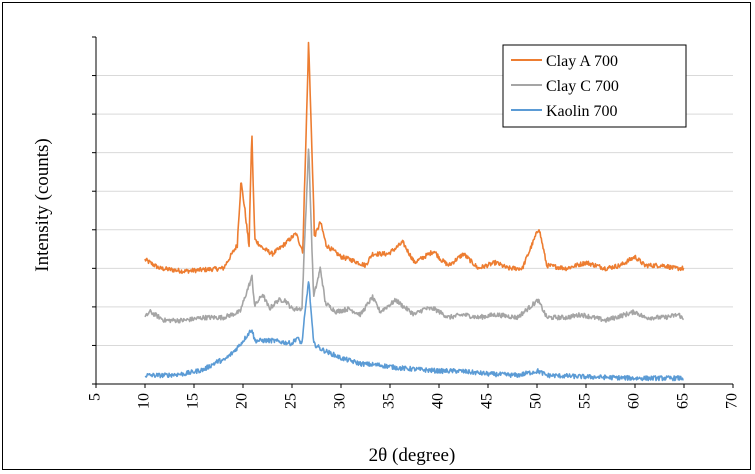 The width and height of the screenshot is (755, 474). Describe the element at coordinates (487, 401) in the screenshot. I see `x-tick-label: 45` at that location.